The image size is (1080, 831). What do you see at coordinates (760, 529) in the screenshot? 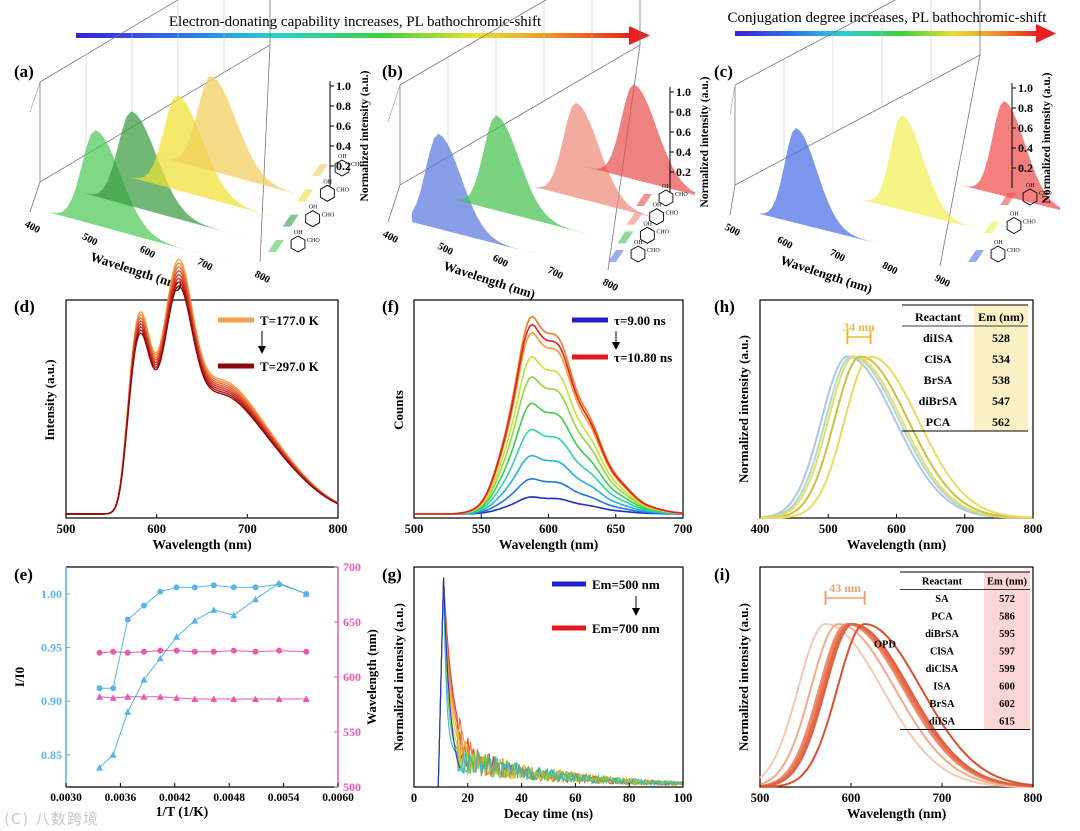
I see `h-x-tick-label: 400` at bounding box center [760, 529].